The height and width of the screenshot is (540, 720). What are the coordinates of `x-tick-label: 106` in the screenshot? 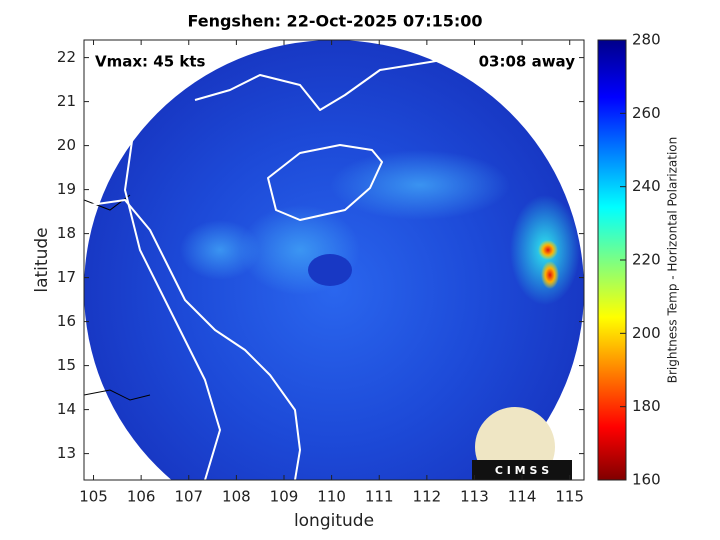 It's located at (141, 497).